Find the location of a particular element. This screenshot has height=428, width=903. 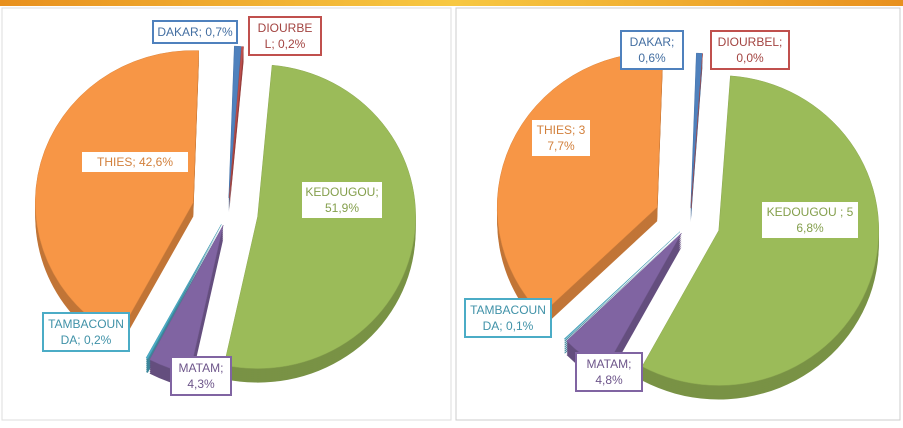

data-label: DIOURBEL; 0,0% is located at coordinates (750, 50).